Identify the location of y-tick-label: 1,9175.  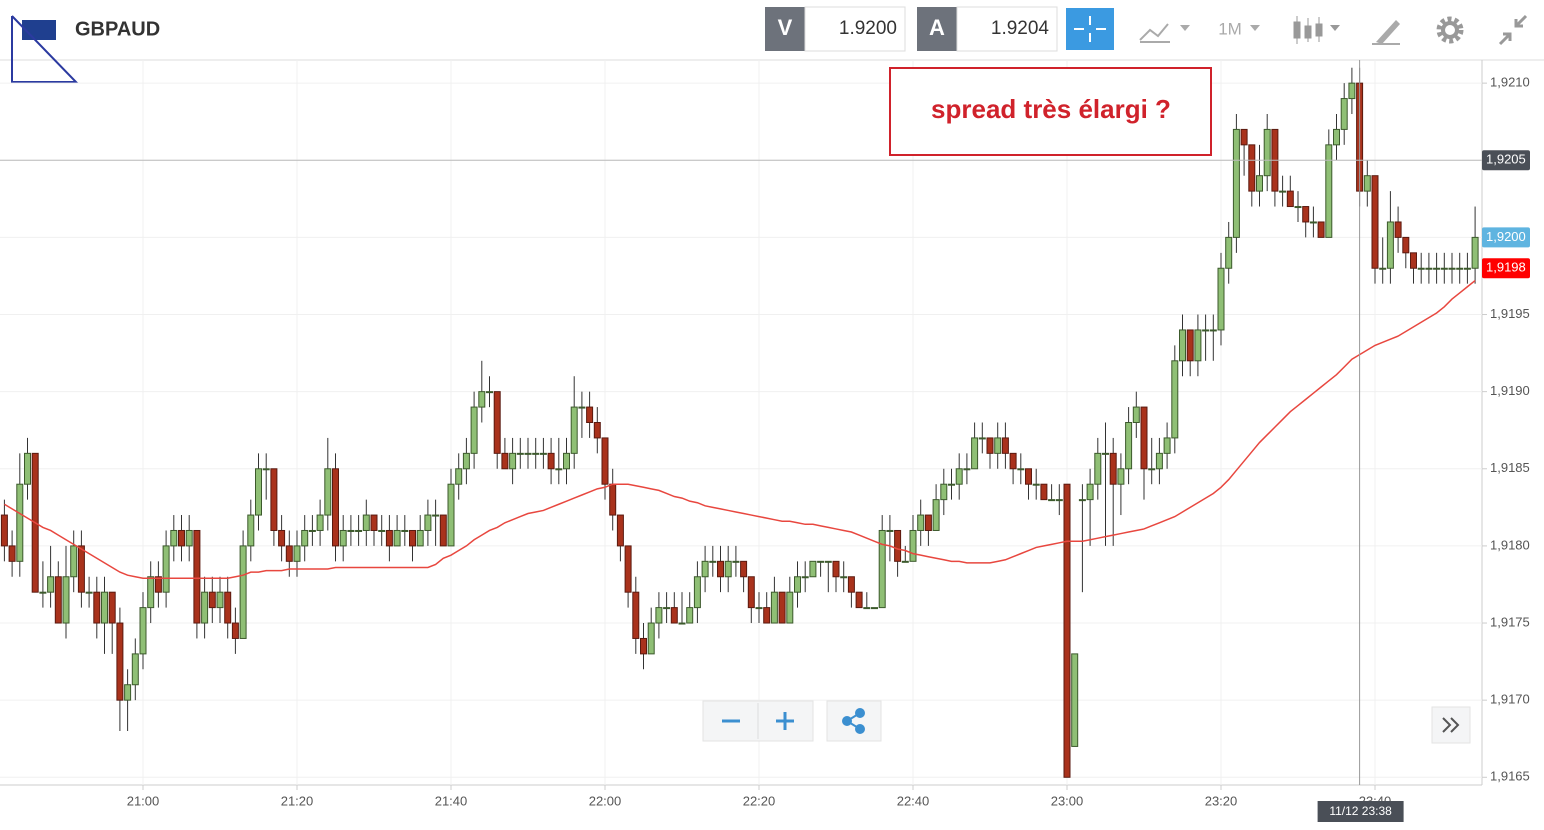
(1510, 621).